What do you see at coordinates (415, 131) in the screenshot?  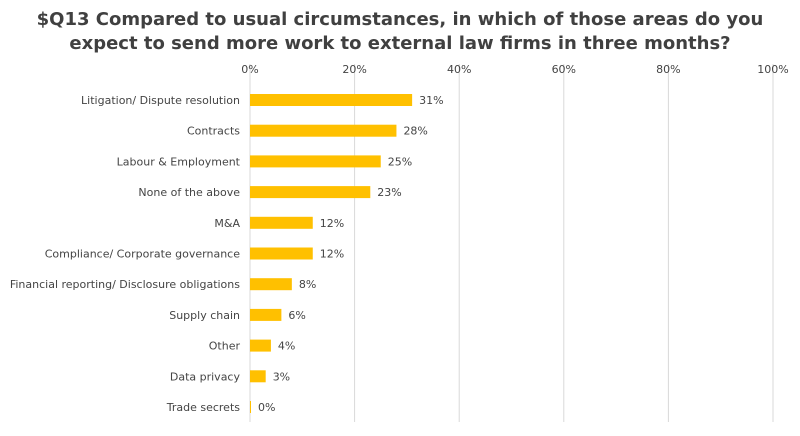 I see `data-label: 28%` at bounding box center [415, 131].